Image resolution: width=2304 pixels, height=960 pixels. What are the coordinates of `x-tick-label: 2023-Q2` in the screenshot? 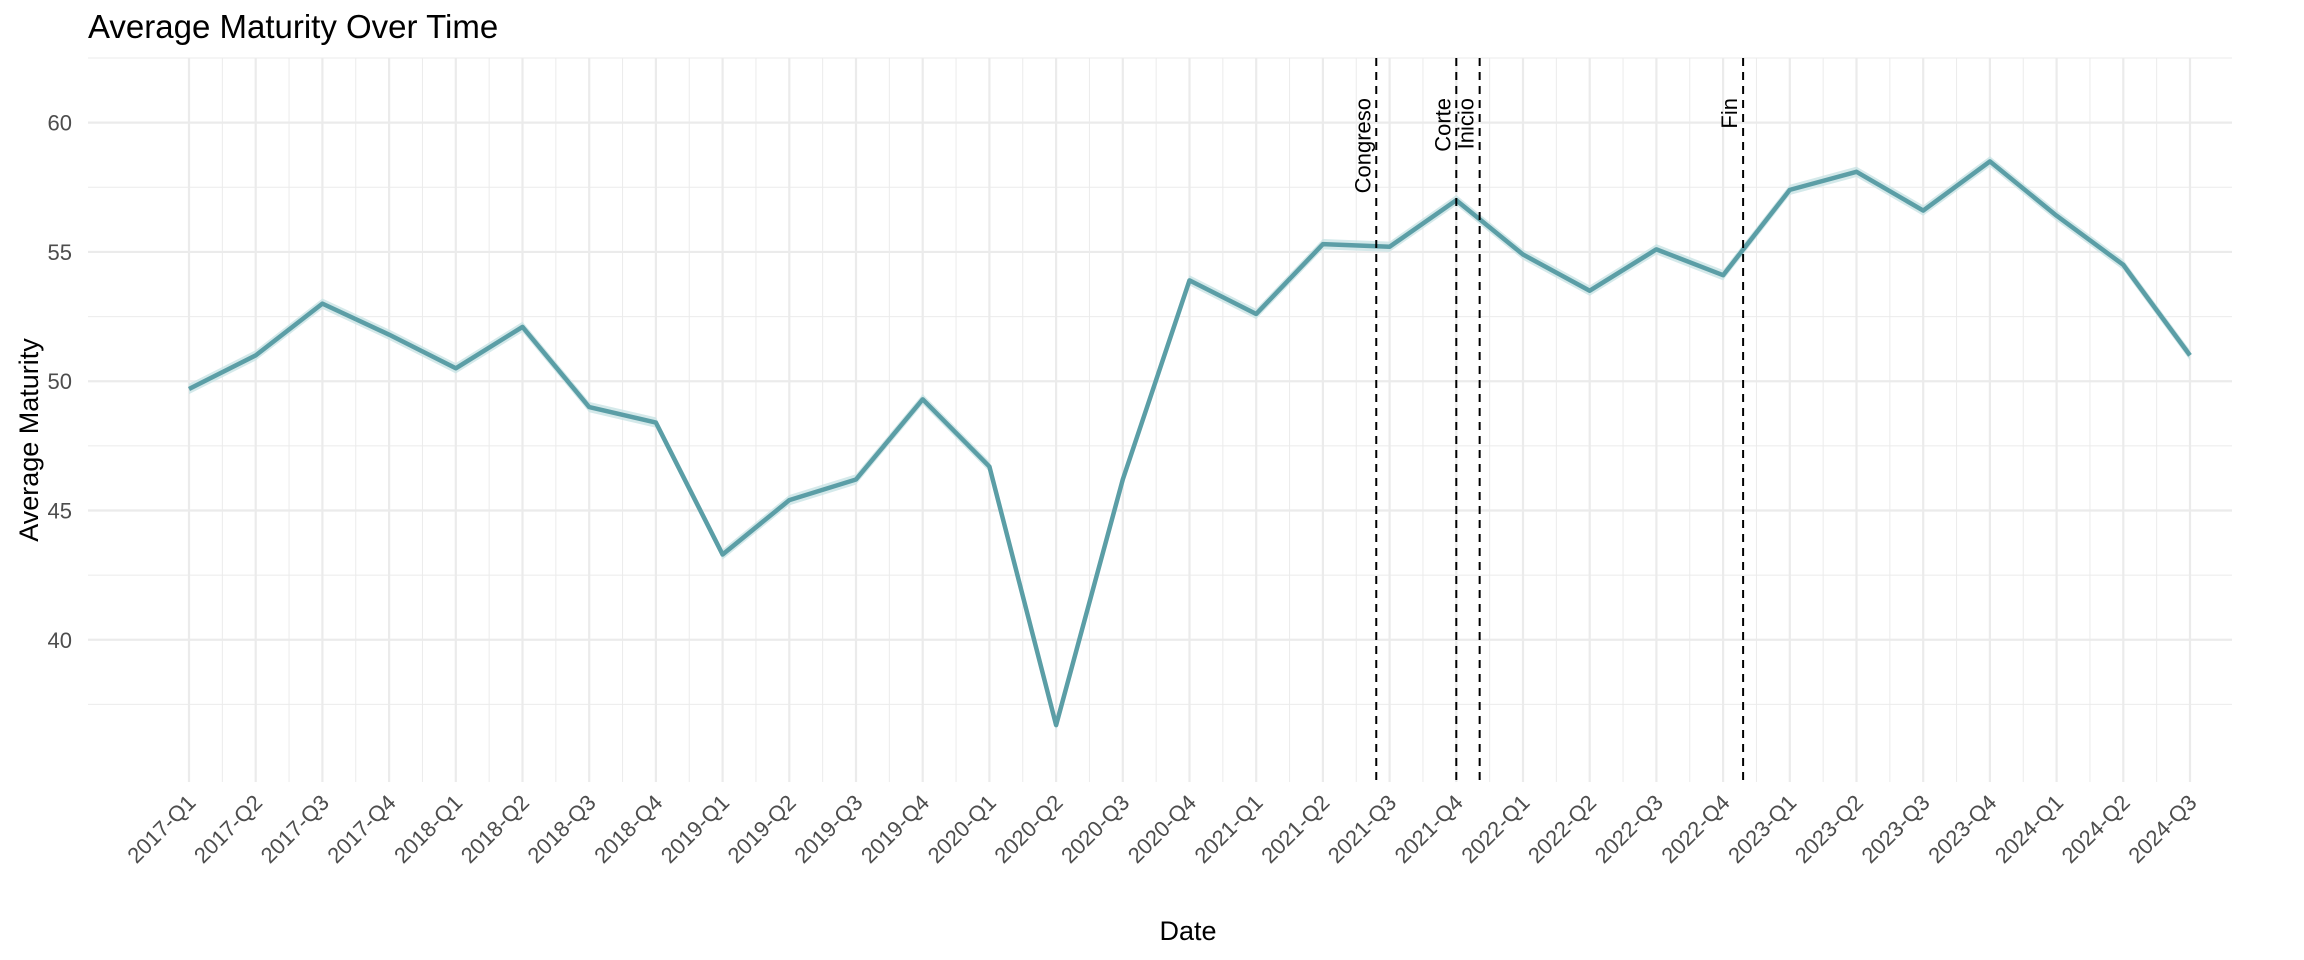 It's located at (1829, 829).